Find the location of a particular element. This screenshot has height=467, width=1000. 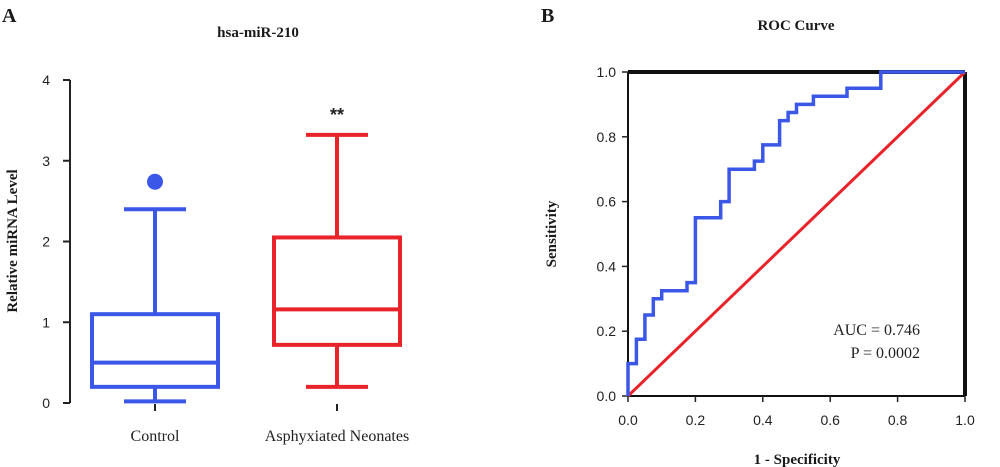

panel-b-y-tick-label: 0.6 is located at coordinates (607, 202).